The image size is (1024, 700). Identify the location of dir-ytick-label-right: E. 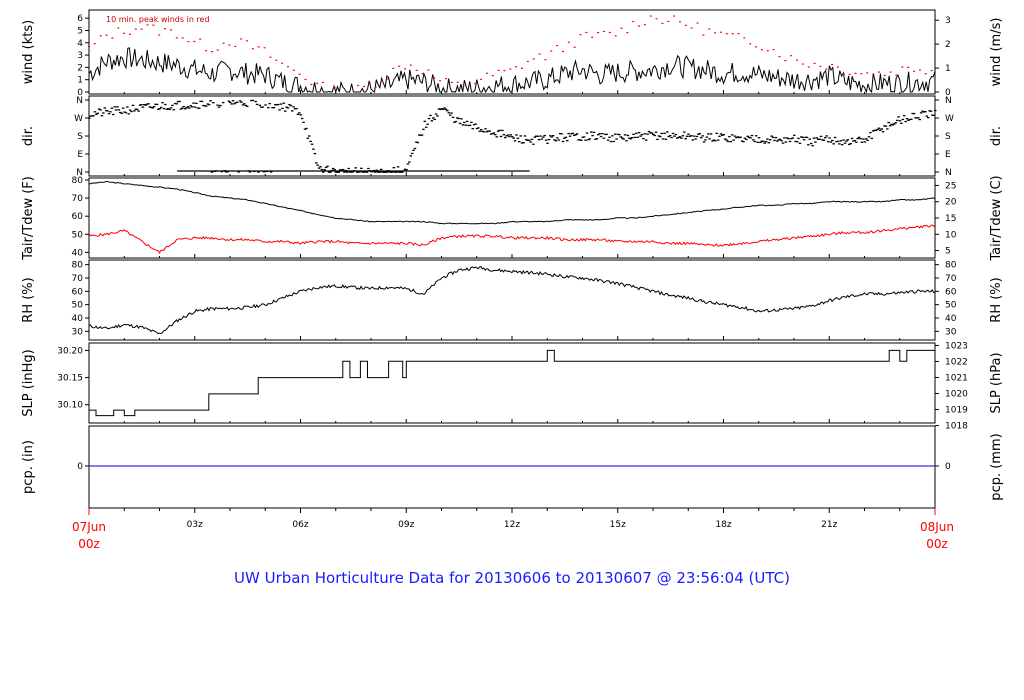
(948, 155).